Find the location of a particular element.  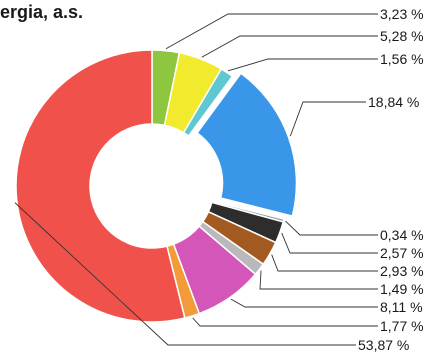

data-label: 1,49 % is located at coordinates (402, 289).